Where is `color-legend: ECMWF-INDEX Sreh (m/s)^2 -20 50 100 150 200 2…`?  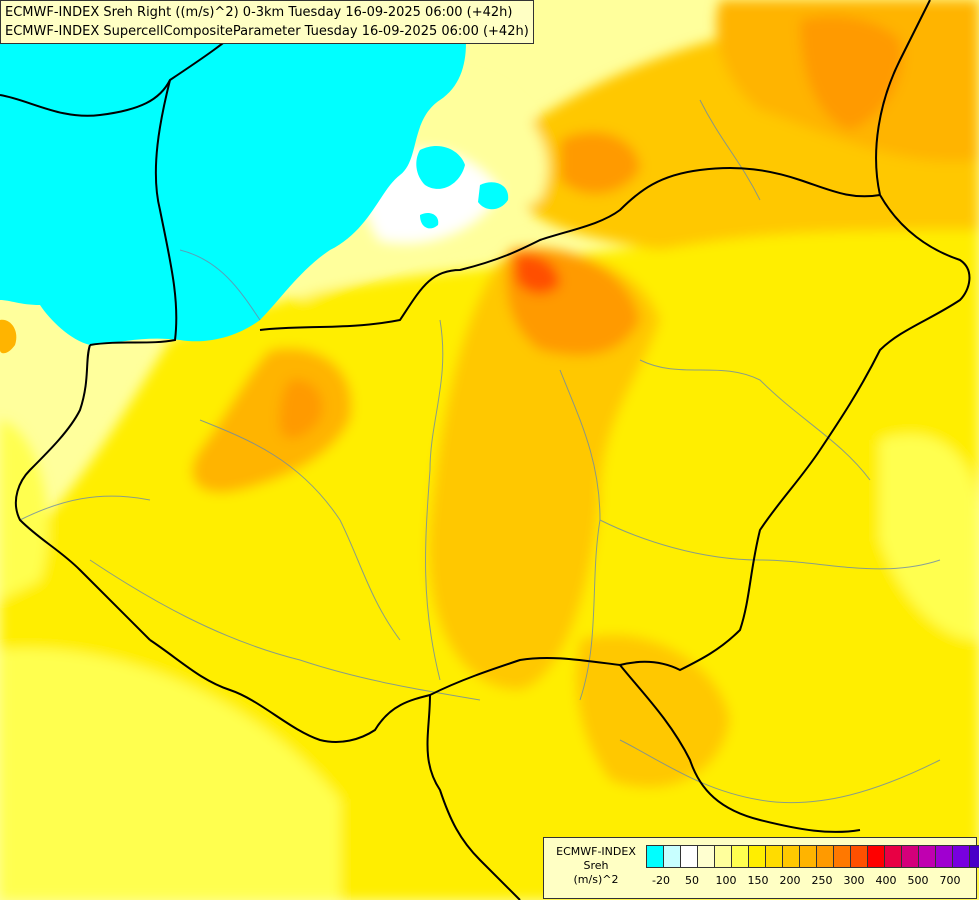 color-legend: ECMWF-INDEX Sreh (m/s)^2 -20 50 100 150 200 2… is located at coordinates (761, 868).